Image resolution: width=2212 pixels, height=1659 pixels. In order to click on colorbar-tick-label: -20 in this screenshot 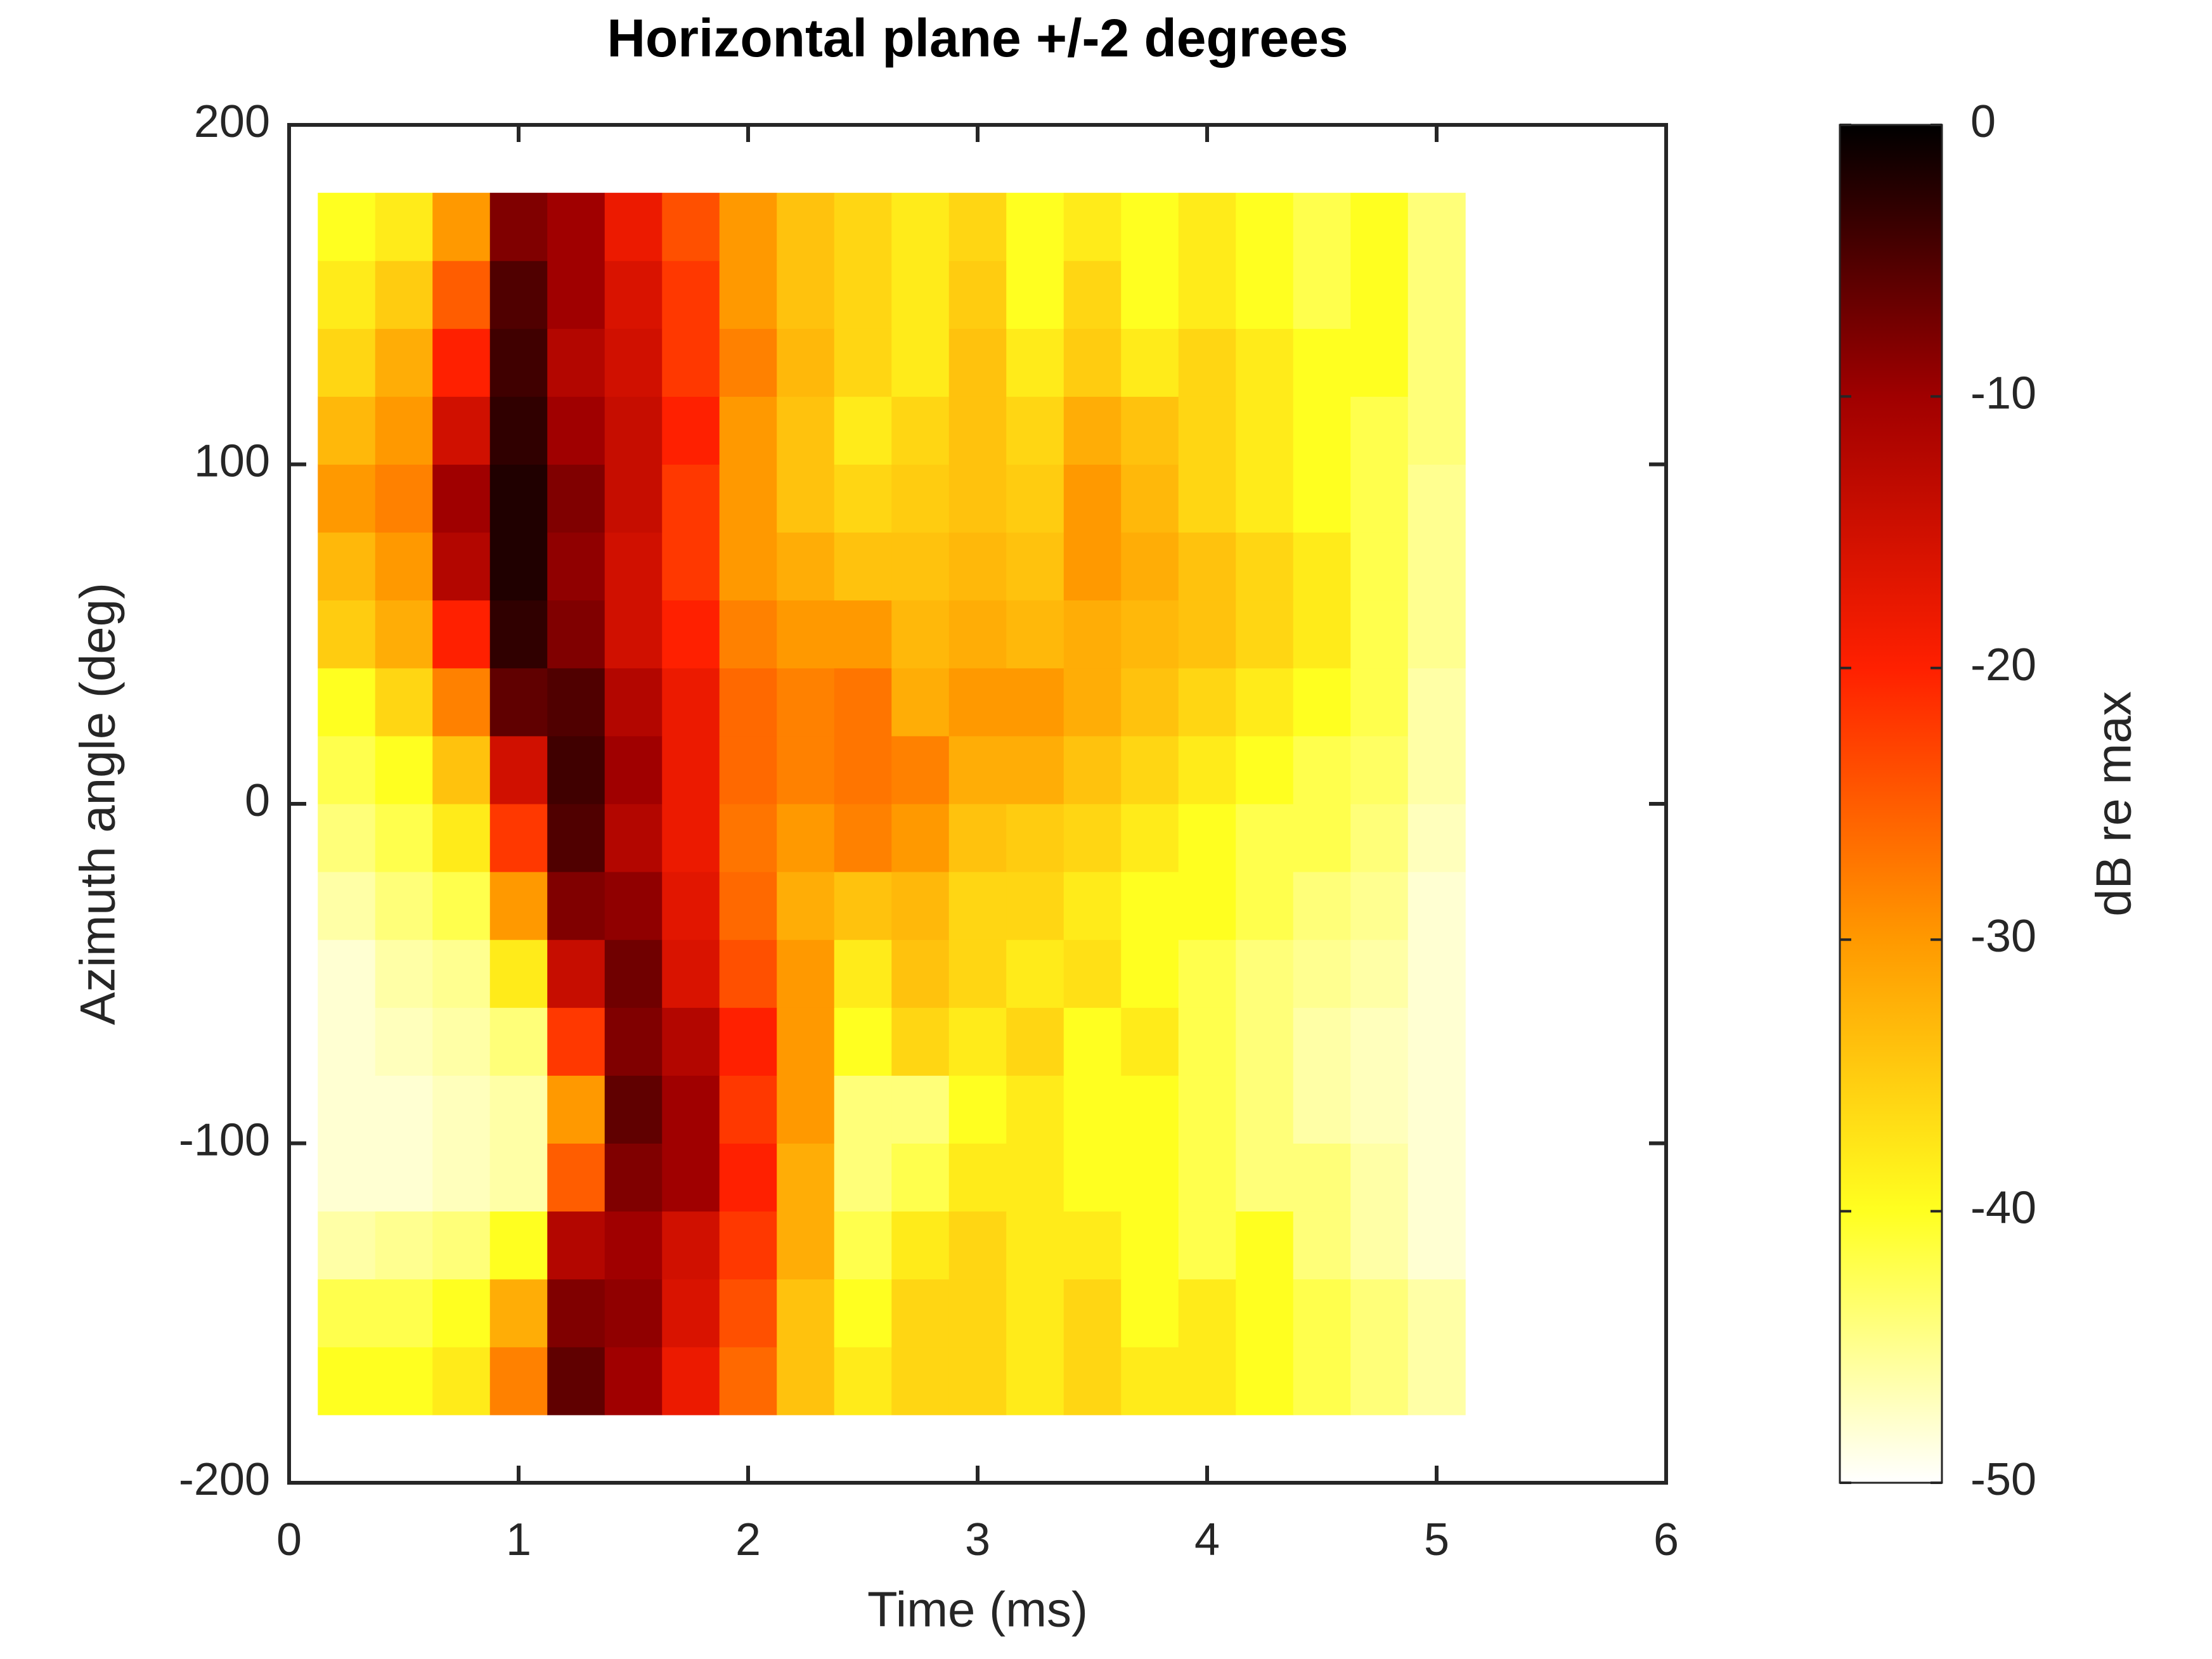, I will do `click(2003, 665)`.